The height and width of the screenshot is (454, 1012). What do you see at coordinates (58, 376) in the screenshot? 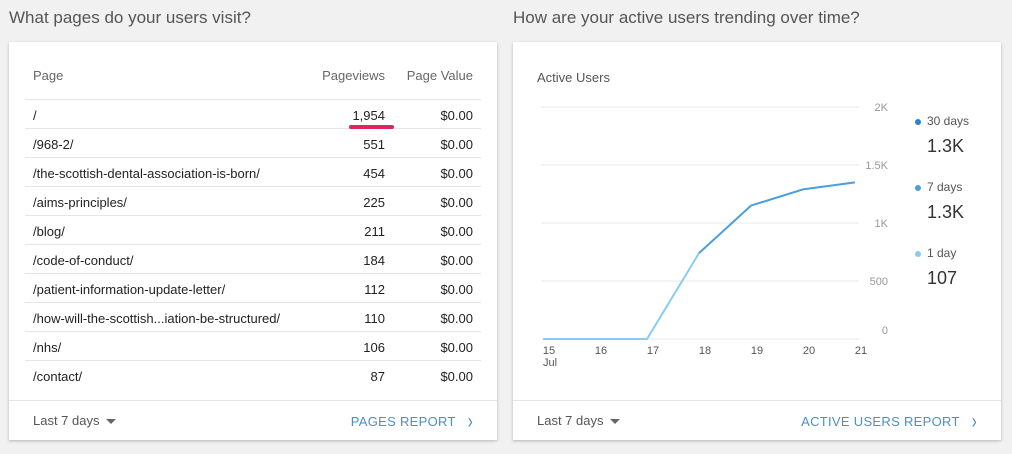
I see `row-page-path: /contact/` at bounding box center [58, 376].